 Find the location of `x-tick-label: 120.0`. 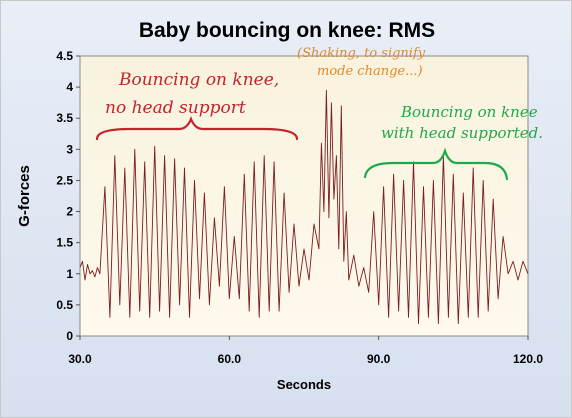

x-tick-label: 120.0 is located at coordinates (528, 359).